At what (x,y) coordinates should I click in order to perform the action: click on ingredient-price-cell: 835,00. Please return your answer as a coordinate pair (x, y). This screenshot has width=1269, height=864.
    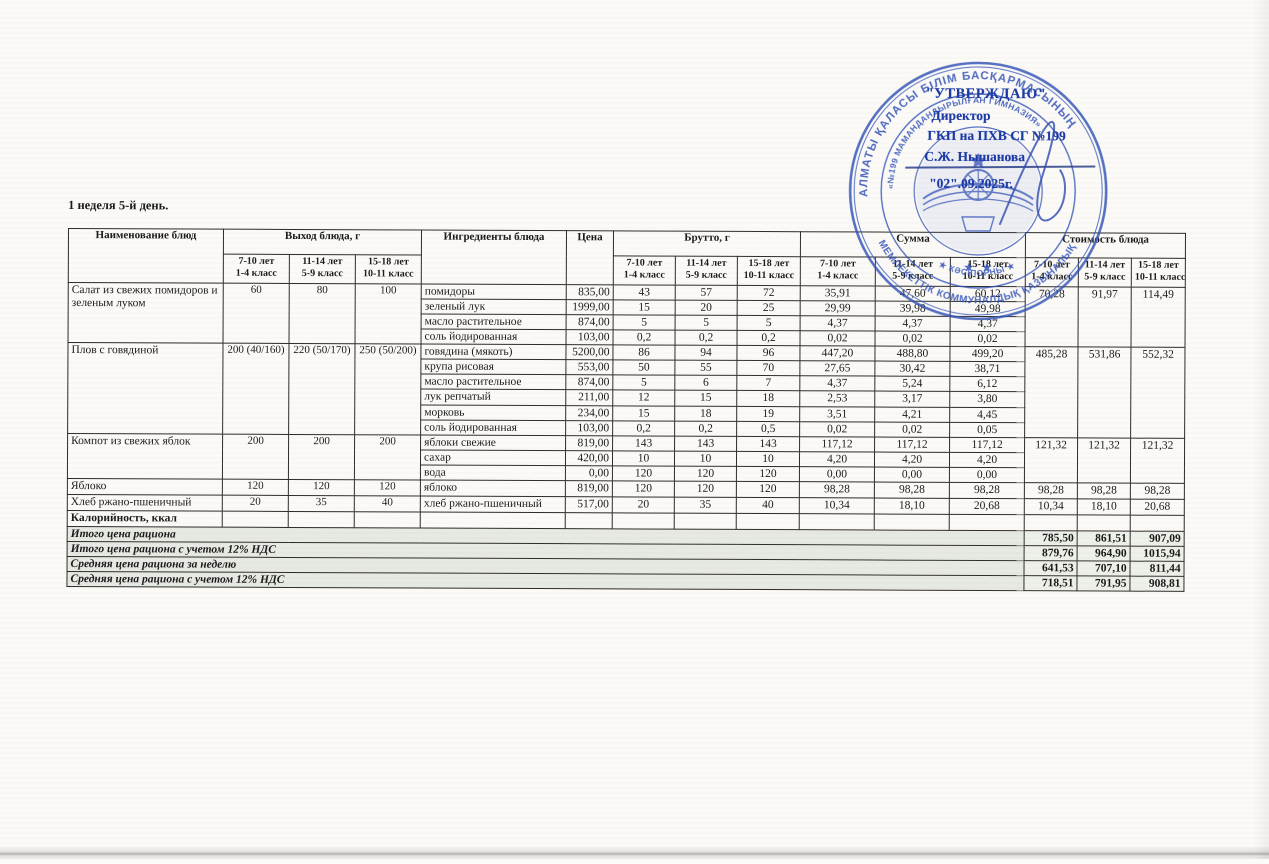
    Looking at the image, I should click on (590, 292).